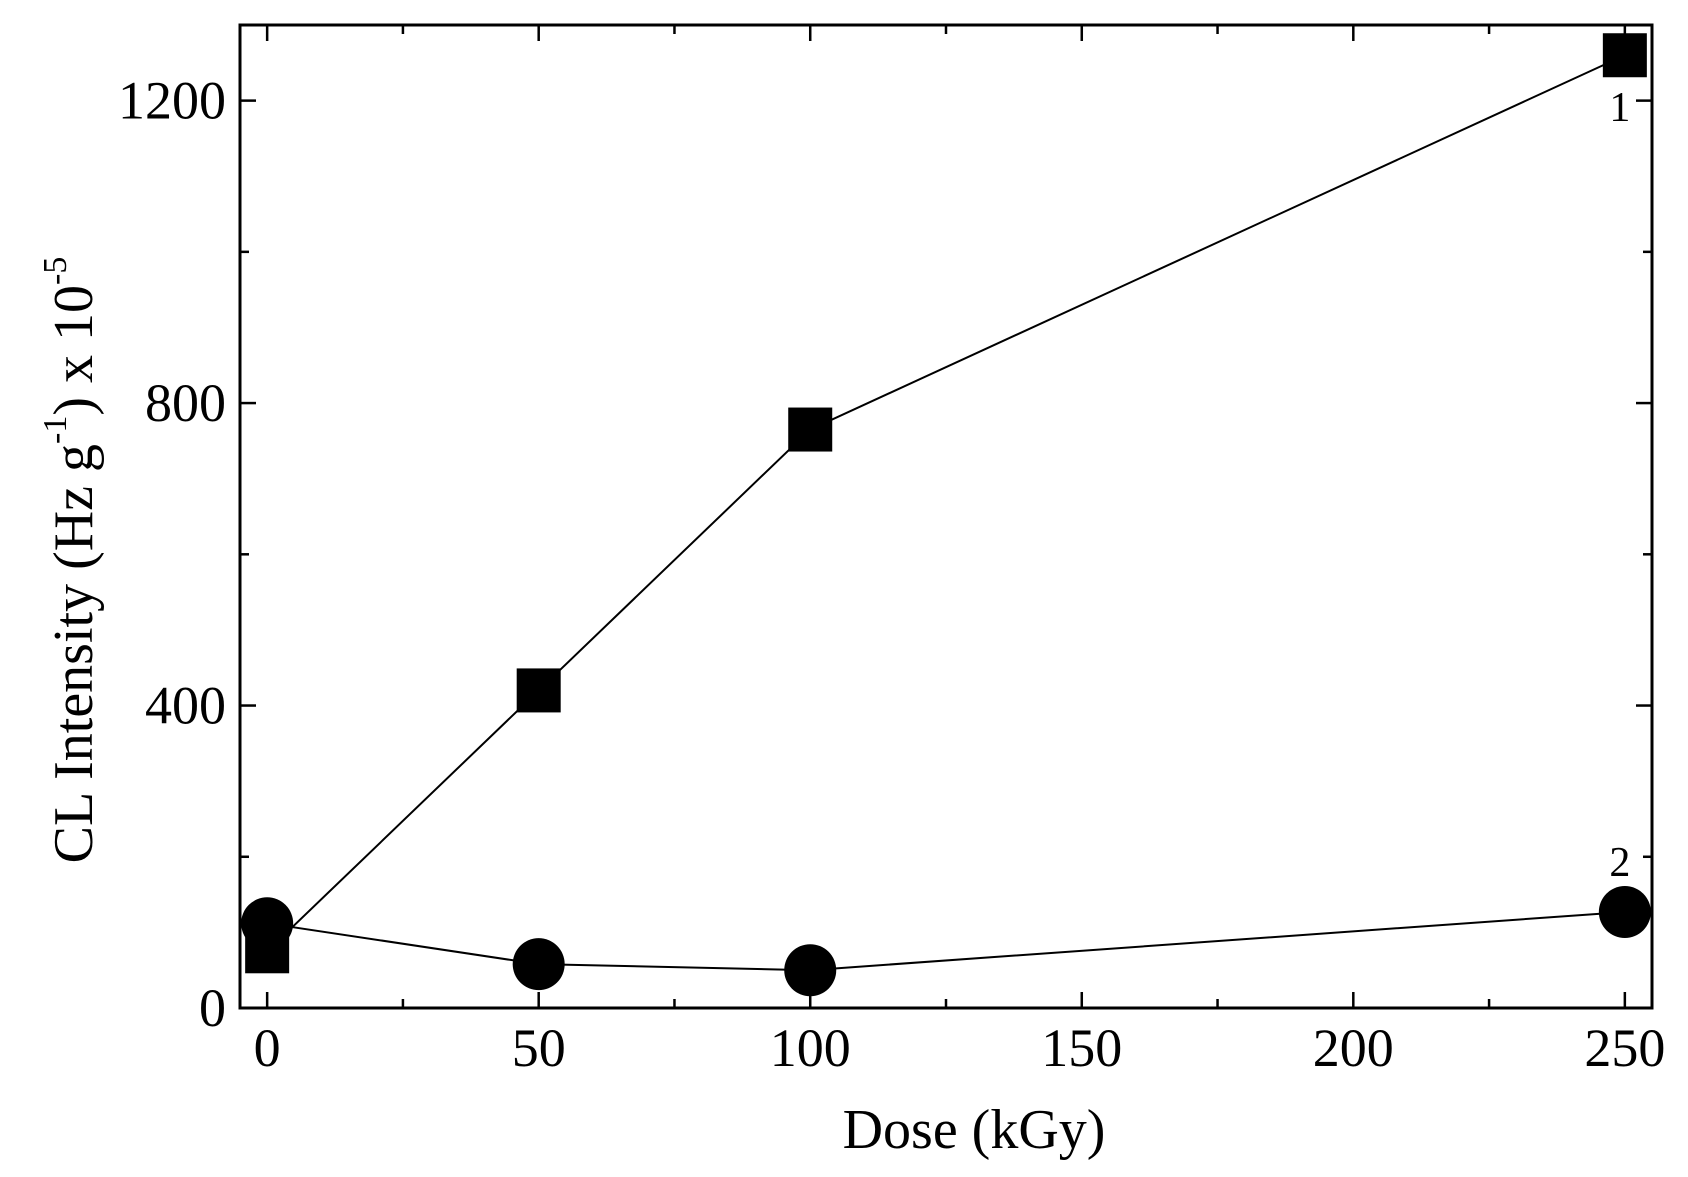  What do you see at coordinates (974, 1130) in the screenshot?
I see `x-axis-title: Dose (kGy)` at bounding box center [974, 1130].